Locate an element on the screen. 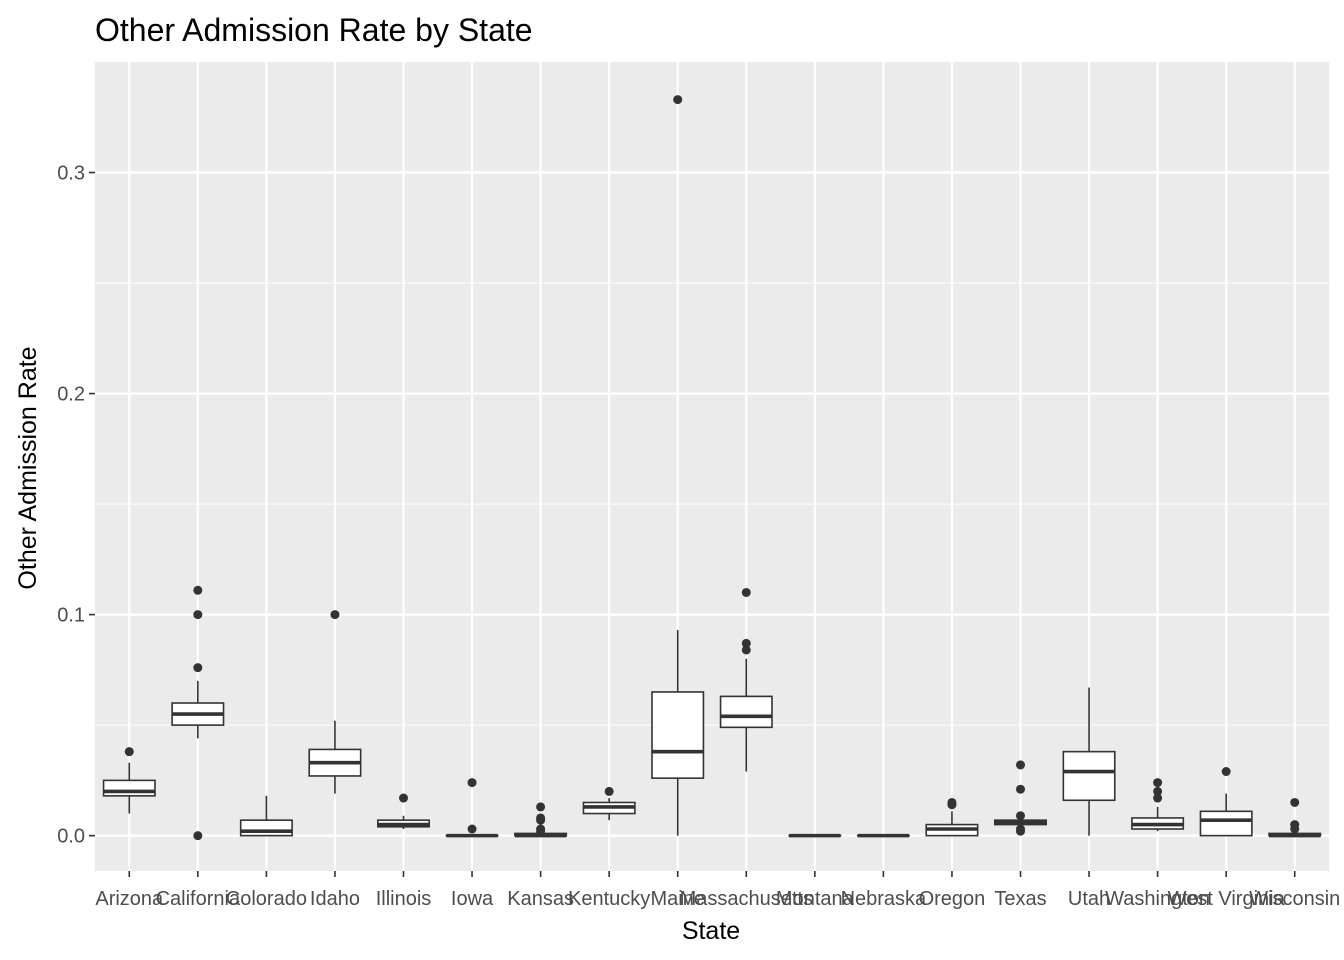 The width and height of the screenshot is (1344, 960). box-utah is located at coordinates (1089, 761).